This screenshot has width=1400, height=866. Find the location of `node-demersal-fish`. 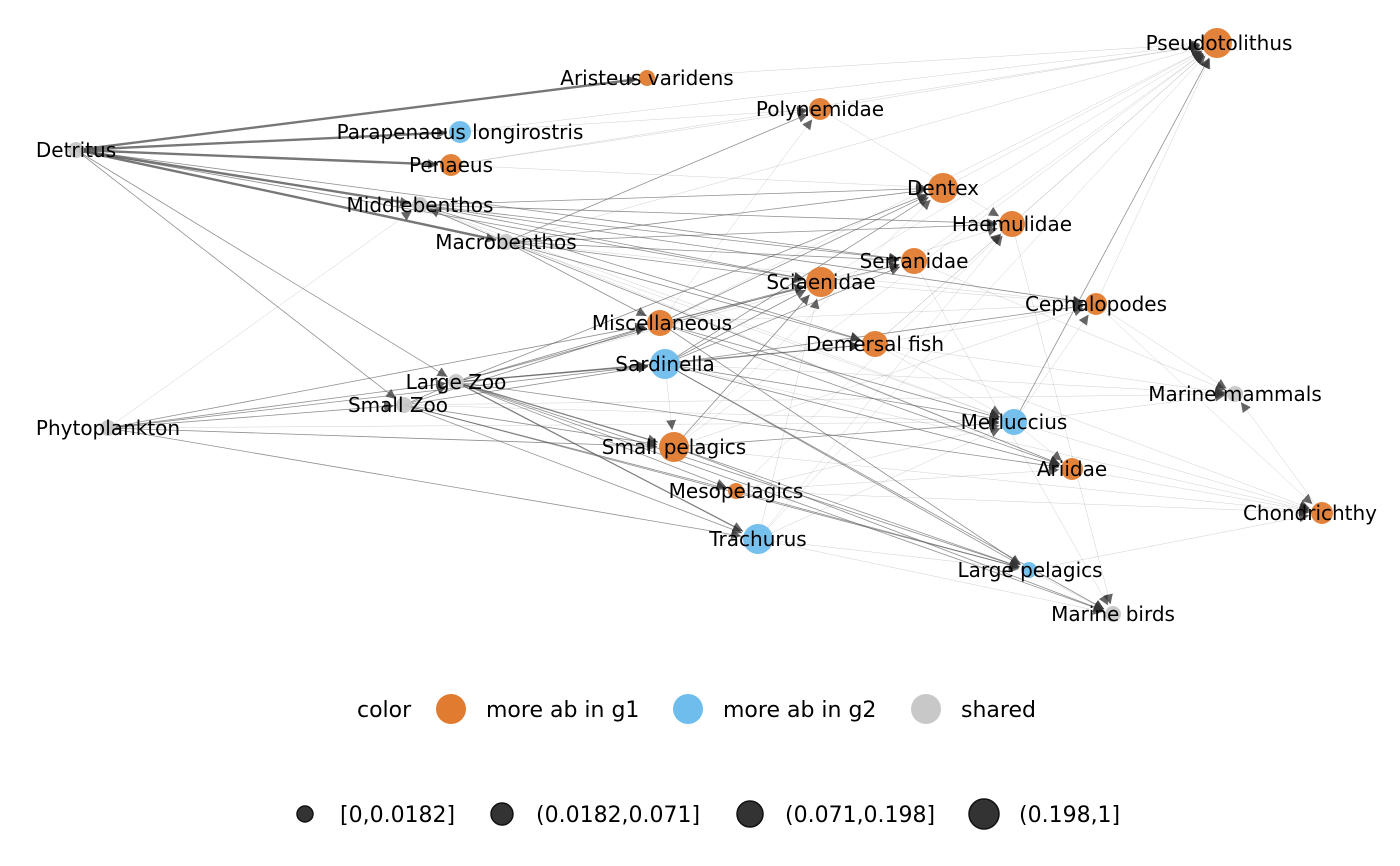

node-demersal-fish is located at coordinates (875, 344).